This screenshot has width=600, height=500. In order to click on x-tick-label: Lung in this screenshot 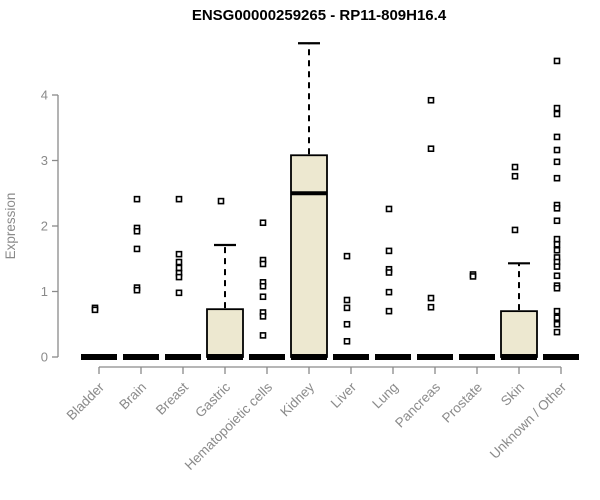, I will do `click(385, 396)`.